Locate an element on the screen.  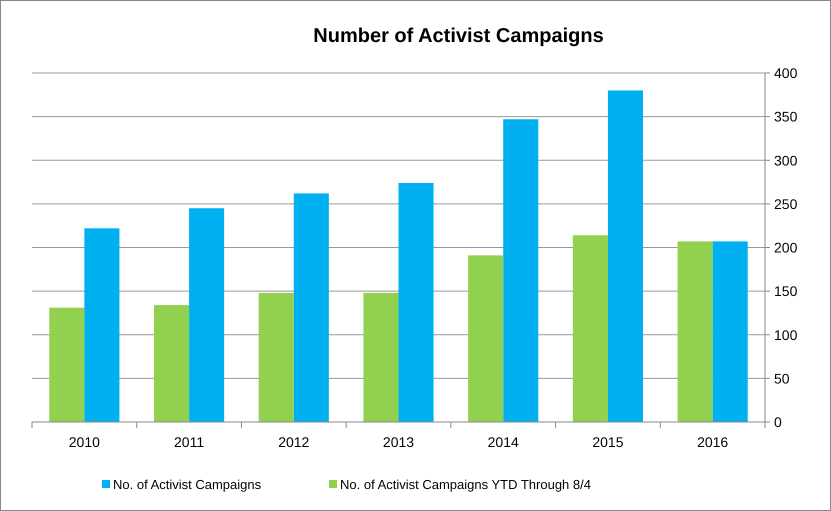
y-tick-label: 100 is located at coordinates (786, 334).